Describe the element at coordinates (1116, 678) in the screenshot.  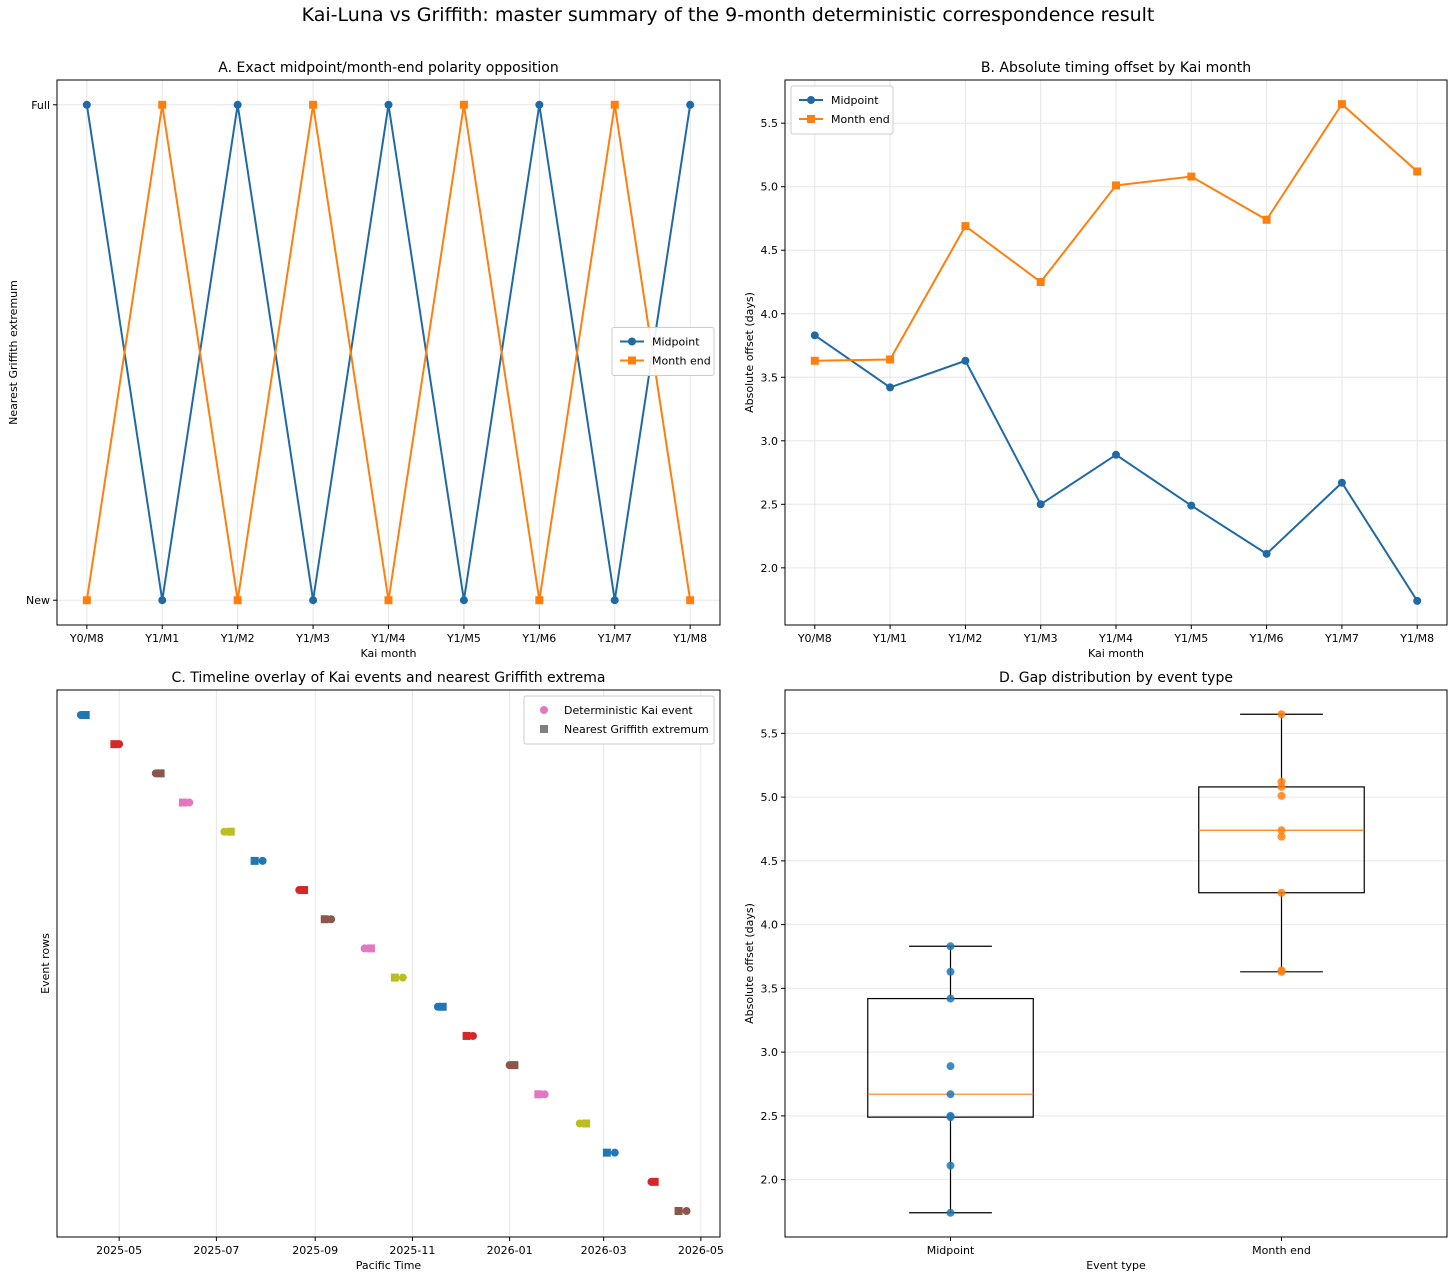
I see `panel-title-D: D. Gap distribution by event type` at that location.